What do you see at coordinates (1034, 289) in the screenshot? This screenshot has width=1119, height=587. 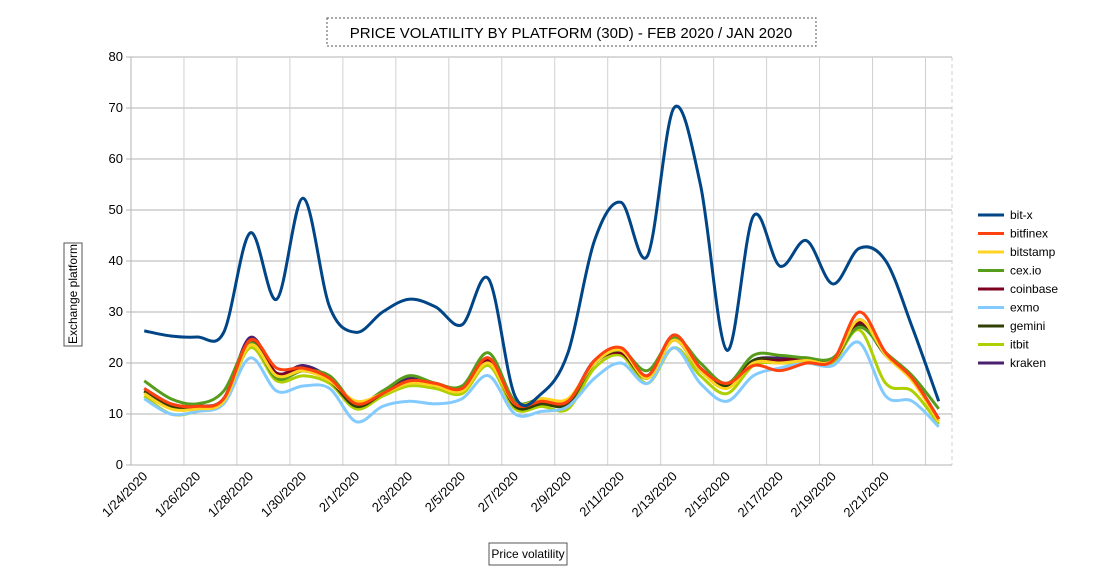 I see `legend-label: coinbase` at bounding box center [1034, 289].